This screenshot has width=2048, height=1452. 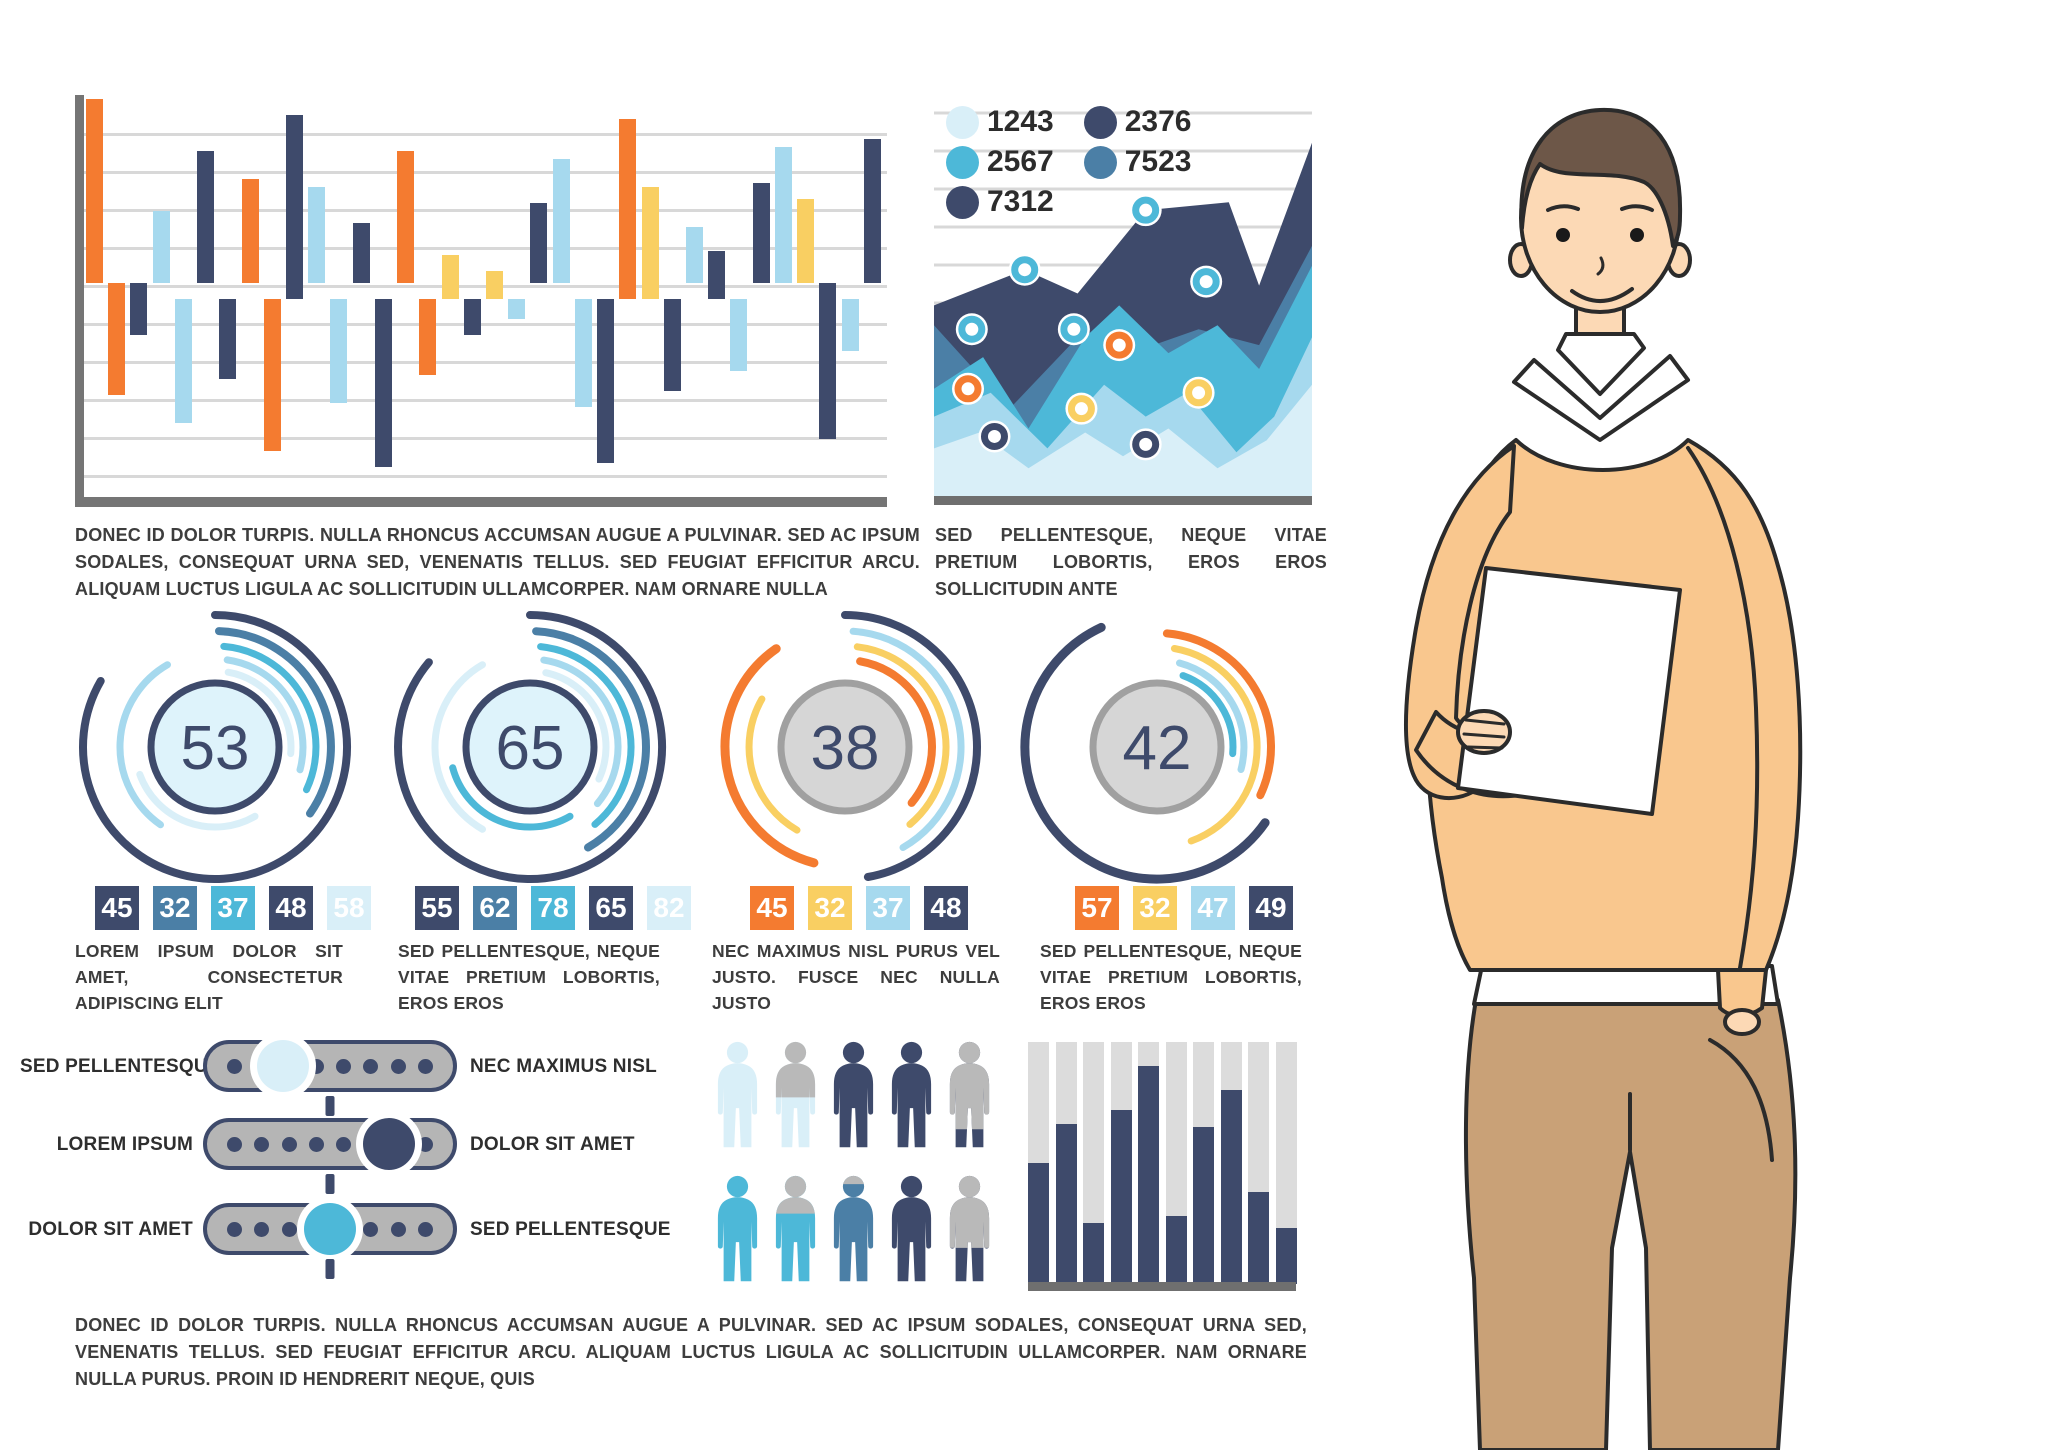 I want to click on floating-bar-chart-bars, so click(x=484, y=295).